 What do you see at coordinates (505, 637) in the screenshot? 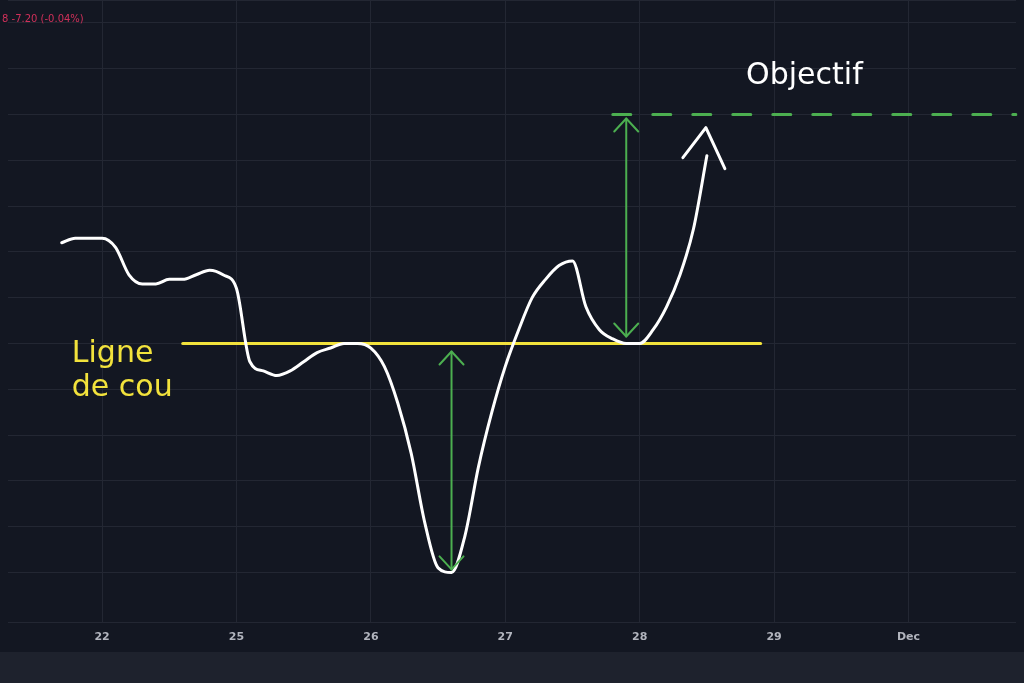
I see `x-tick-label: 27` at bounding box center [505, 637].